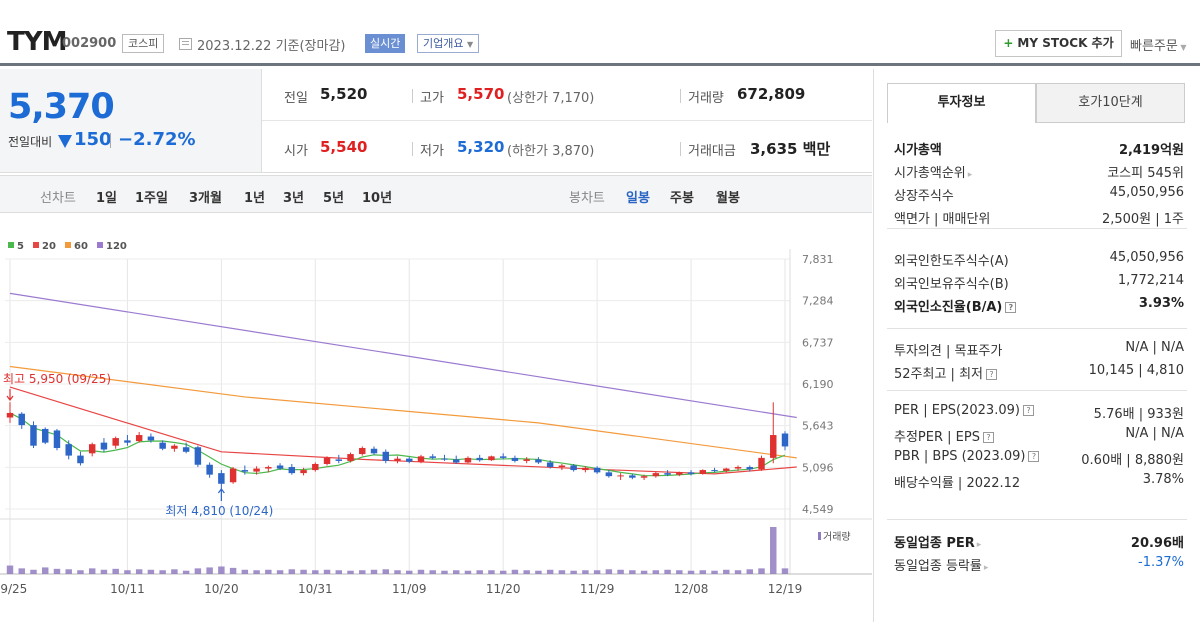 The height and width of the screenshot is (622, 1200). I want to click on period-1d: 1일, so click(107, 198).